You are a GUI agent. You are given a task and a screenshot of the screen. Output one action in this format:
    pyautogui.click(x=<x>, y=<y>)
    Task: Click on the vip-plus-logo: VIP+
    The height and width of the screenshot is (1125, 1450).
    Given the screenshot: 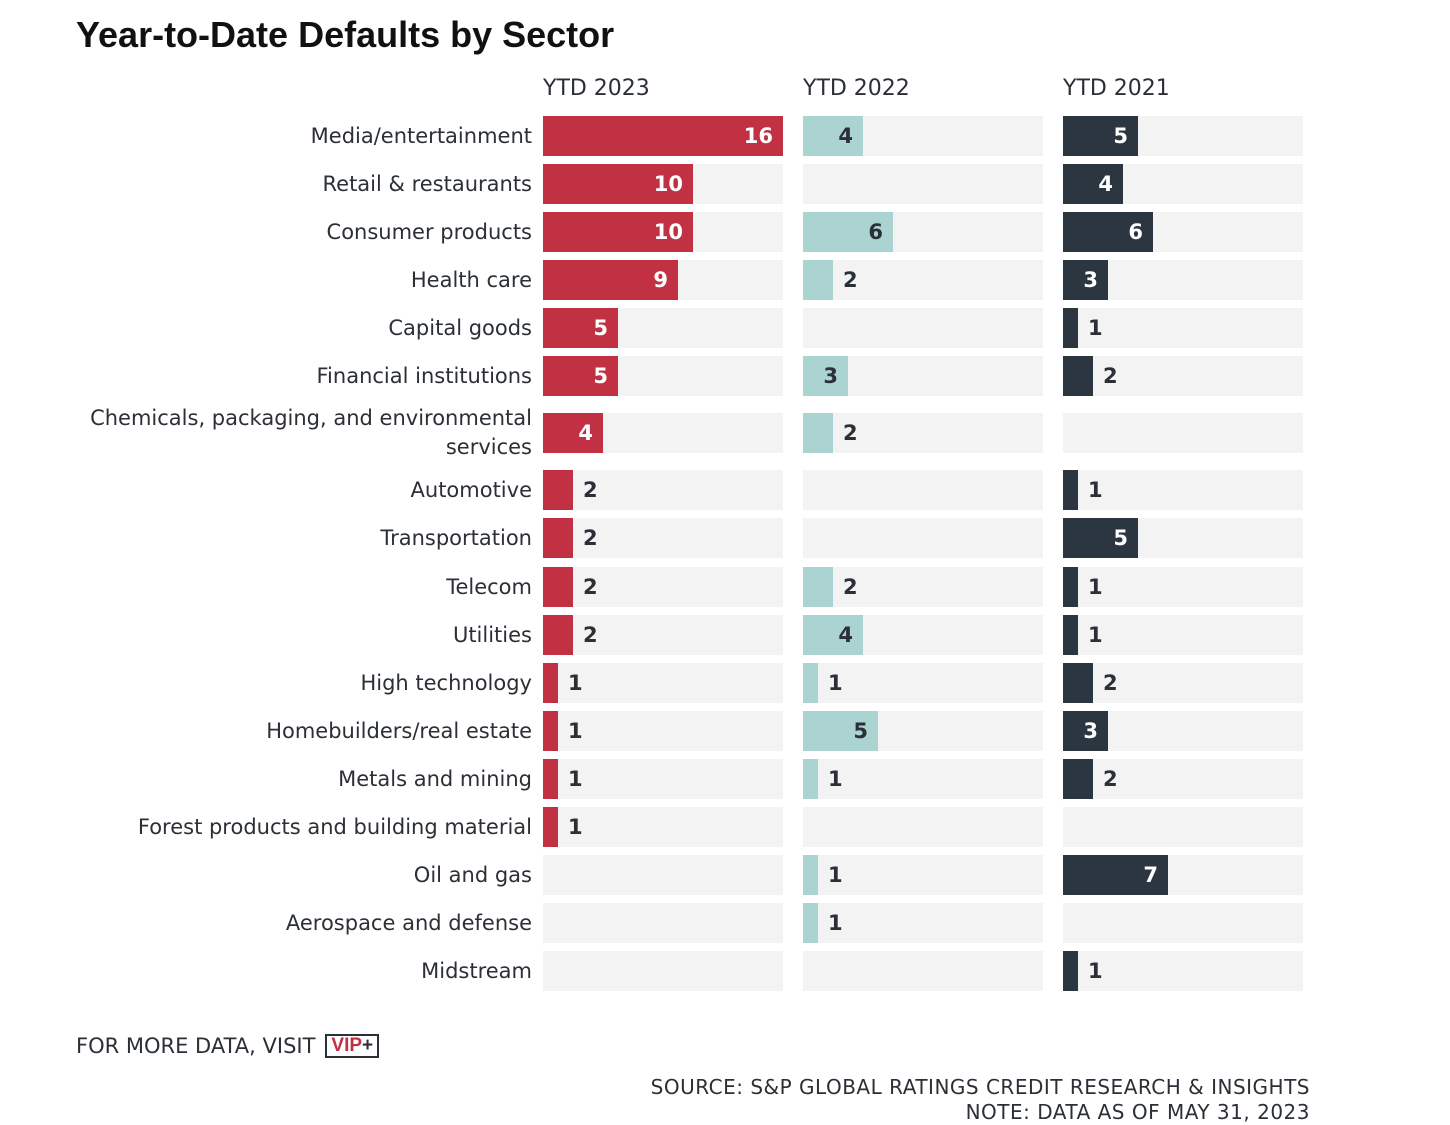 What is the action you would take?
    pyautogui.click(x=352, y=1046)
    